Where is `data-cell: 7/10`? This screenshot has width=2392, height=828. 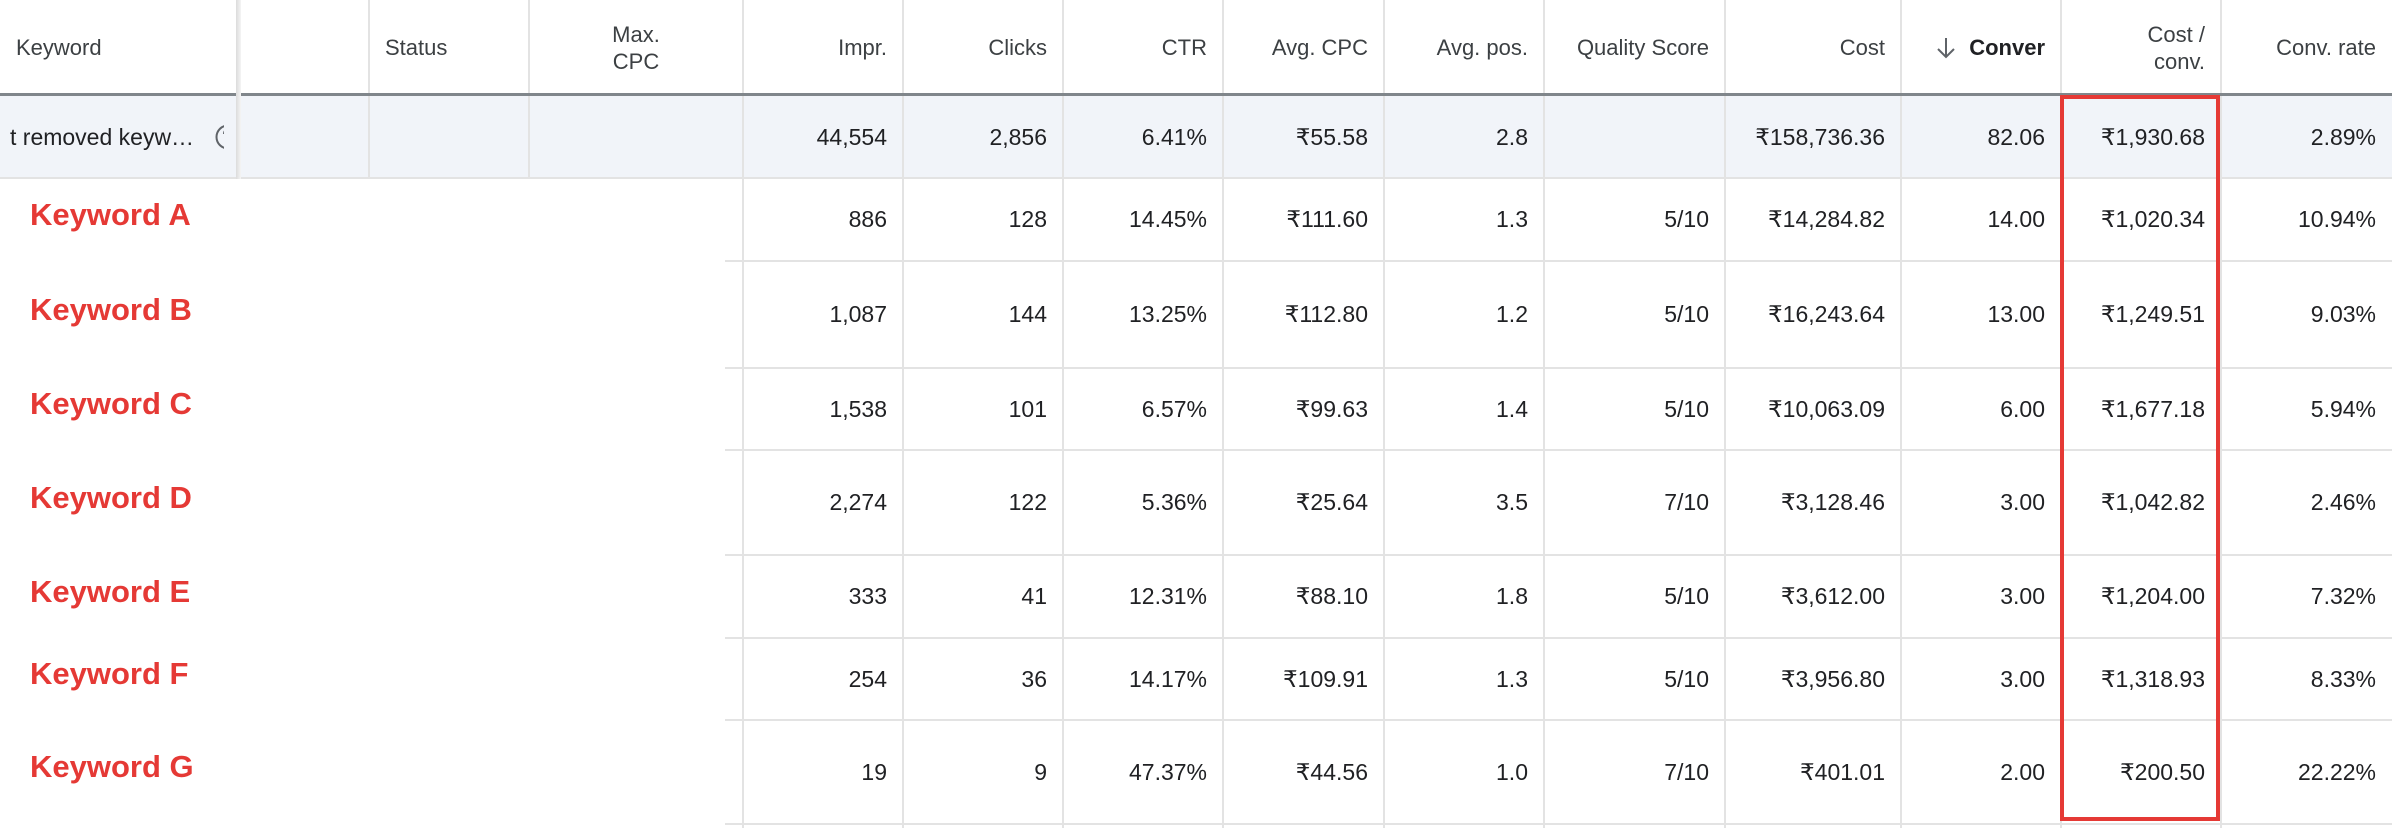
data-cell: 7/10 is located at coordinates (1686, 771).